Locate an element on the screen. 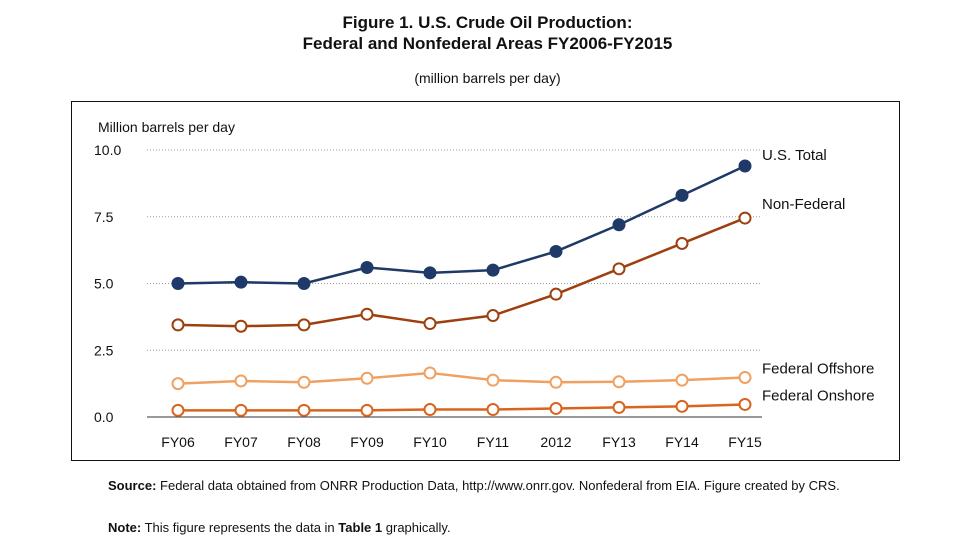  y-tick-label: 5.0 is located at coordinates (104, 284).